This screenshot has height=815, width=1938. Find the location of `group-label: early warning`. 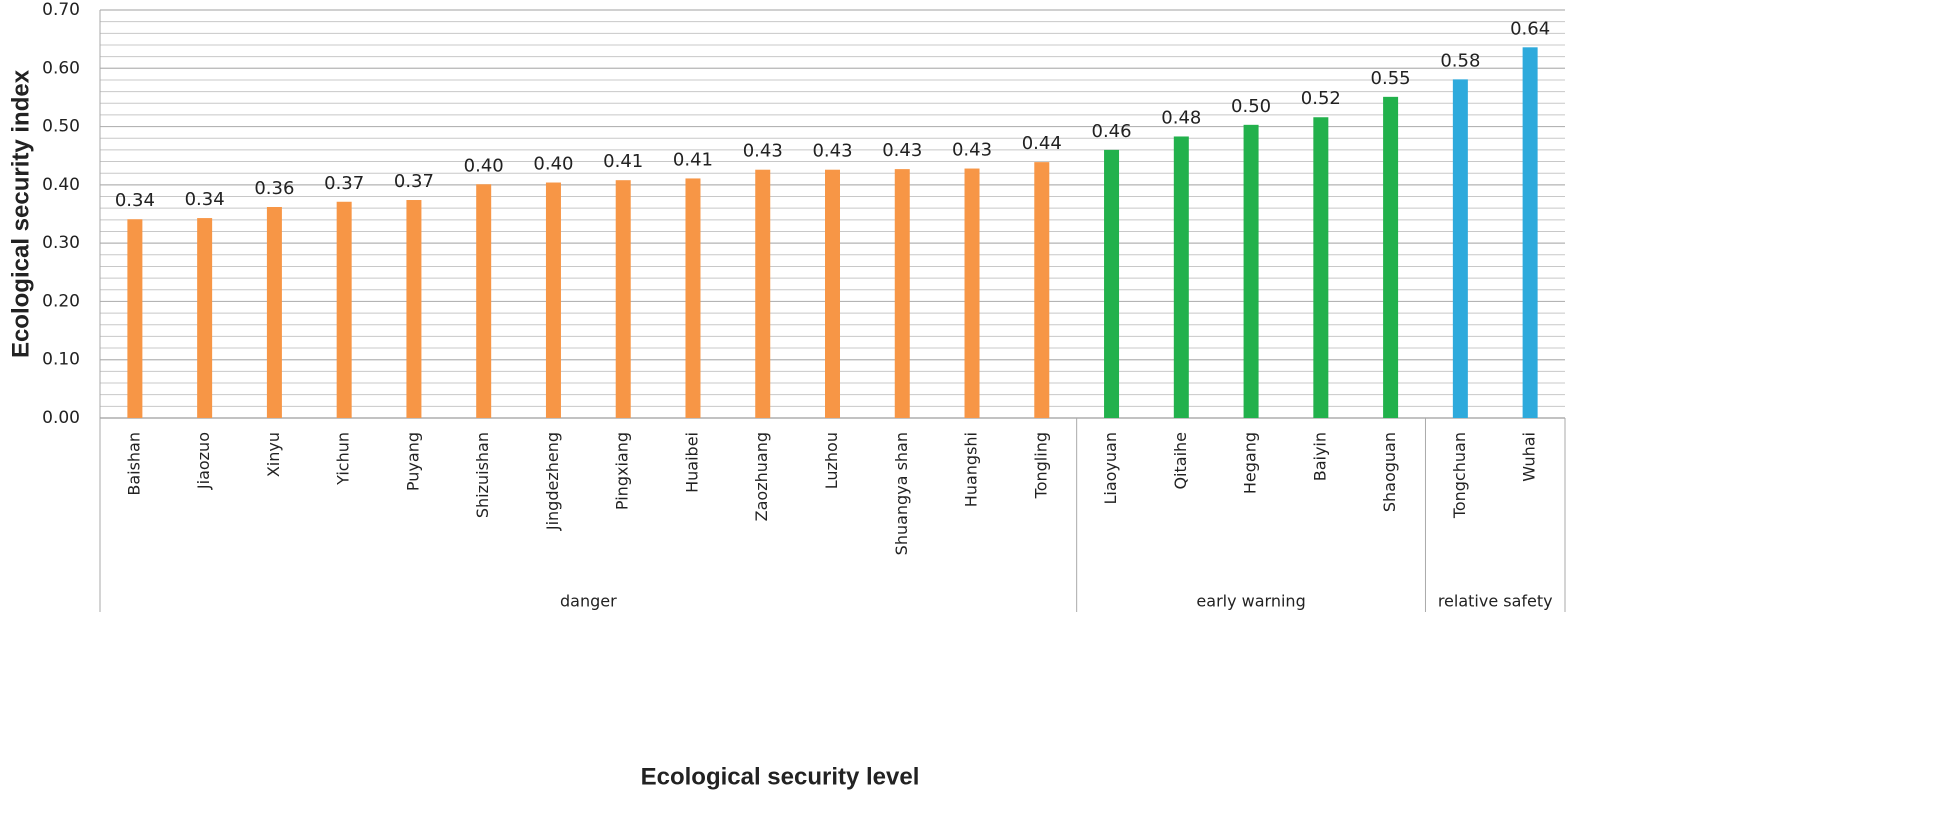

group-label: early warning is located at coordinates (1250, 601).